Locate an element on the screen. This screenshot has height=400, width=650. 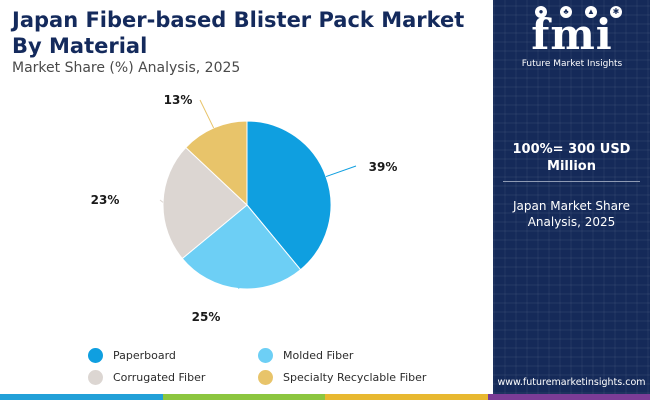
logo-globe-icon: ● is located at coordinates (541, 12).